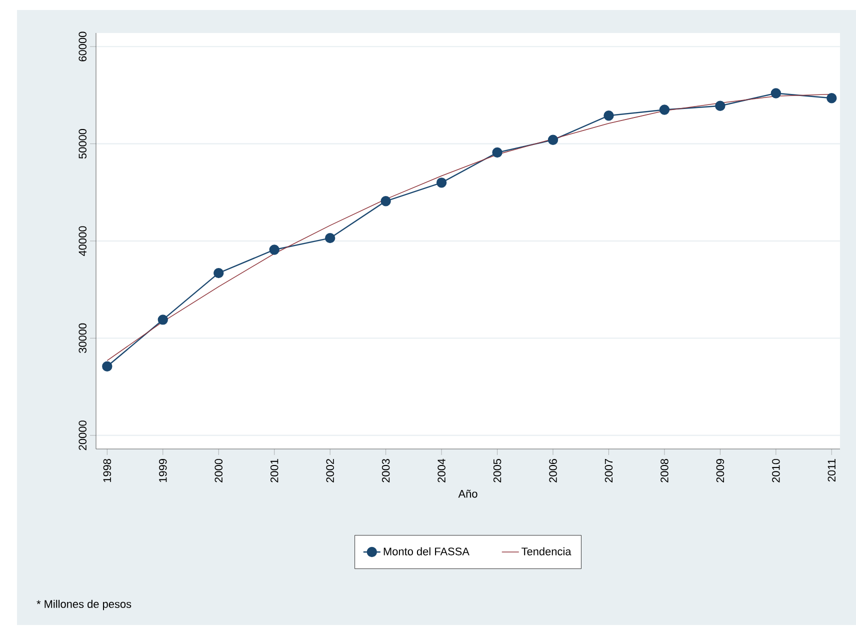 Image resolution: width=856 pixels, height=627 pixels. What do you see at coordinates (832, 470) in the screenshot?
I see `x-tick-label: 2011` at bounding box center [832, 470].